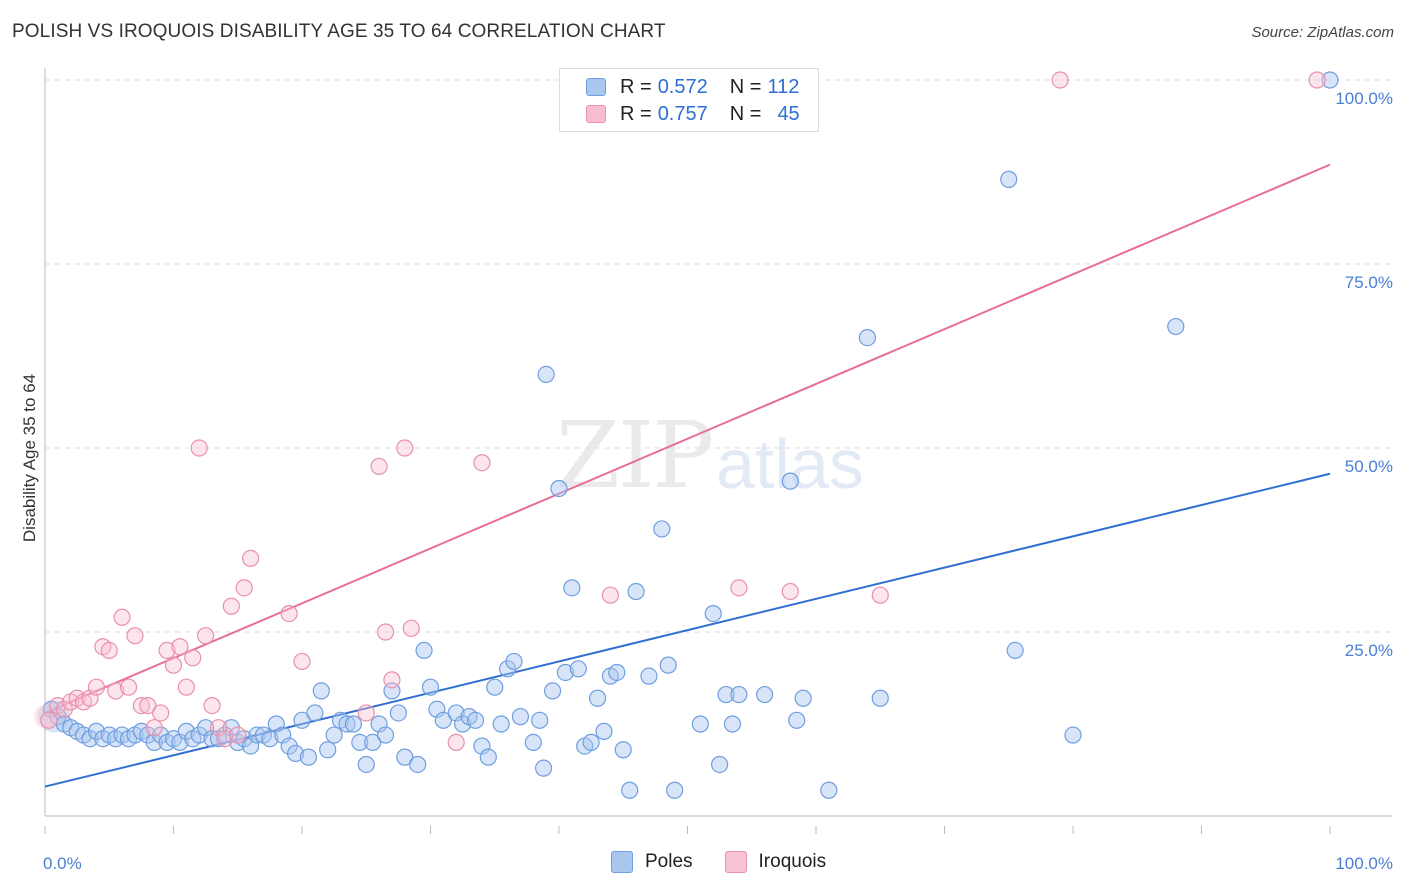 The height and width of the screenshot is (892, 1406). I want to click on legend-item-iroquois: Iroquois, so click(775, 862).